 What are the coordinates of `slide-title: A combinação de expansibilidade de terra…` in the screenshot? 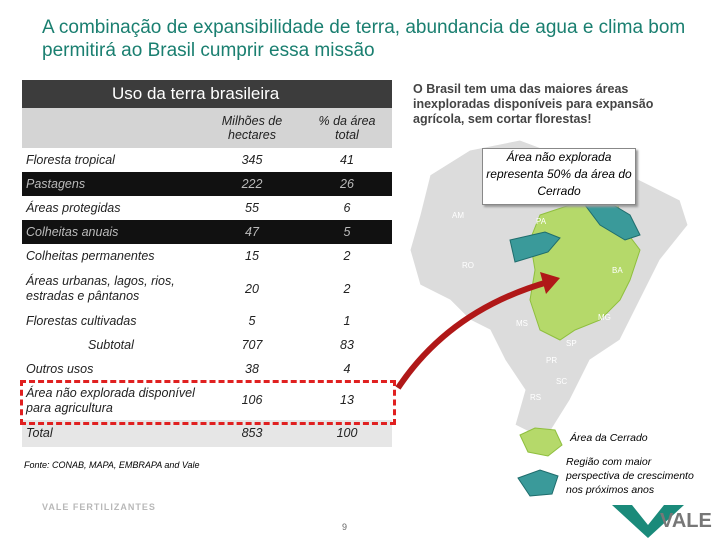 It's located at (364, 39).